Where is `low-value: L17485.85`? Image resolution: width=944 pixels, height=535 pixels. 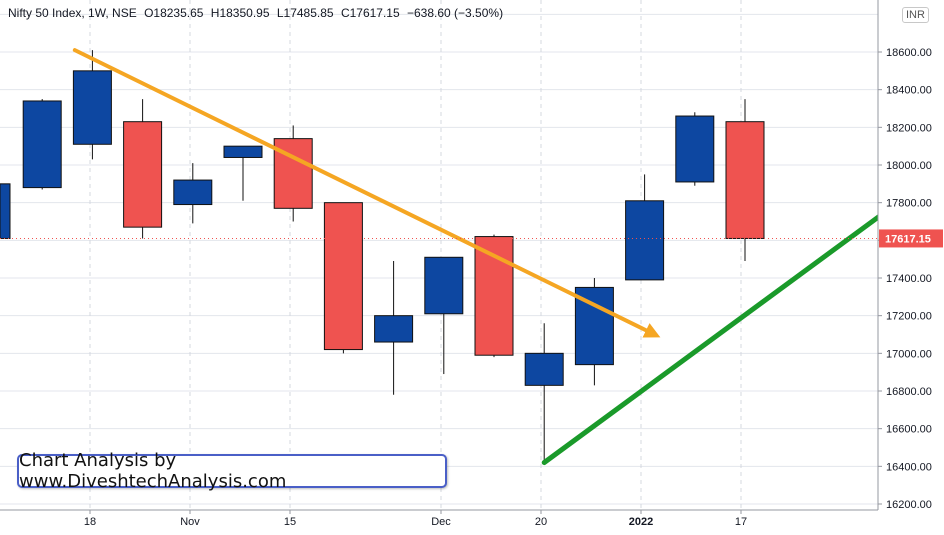
low-value: L17485.85 is located at coordinates (305, 13).